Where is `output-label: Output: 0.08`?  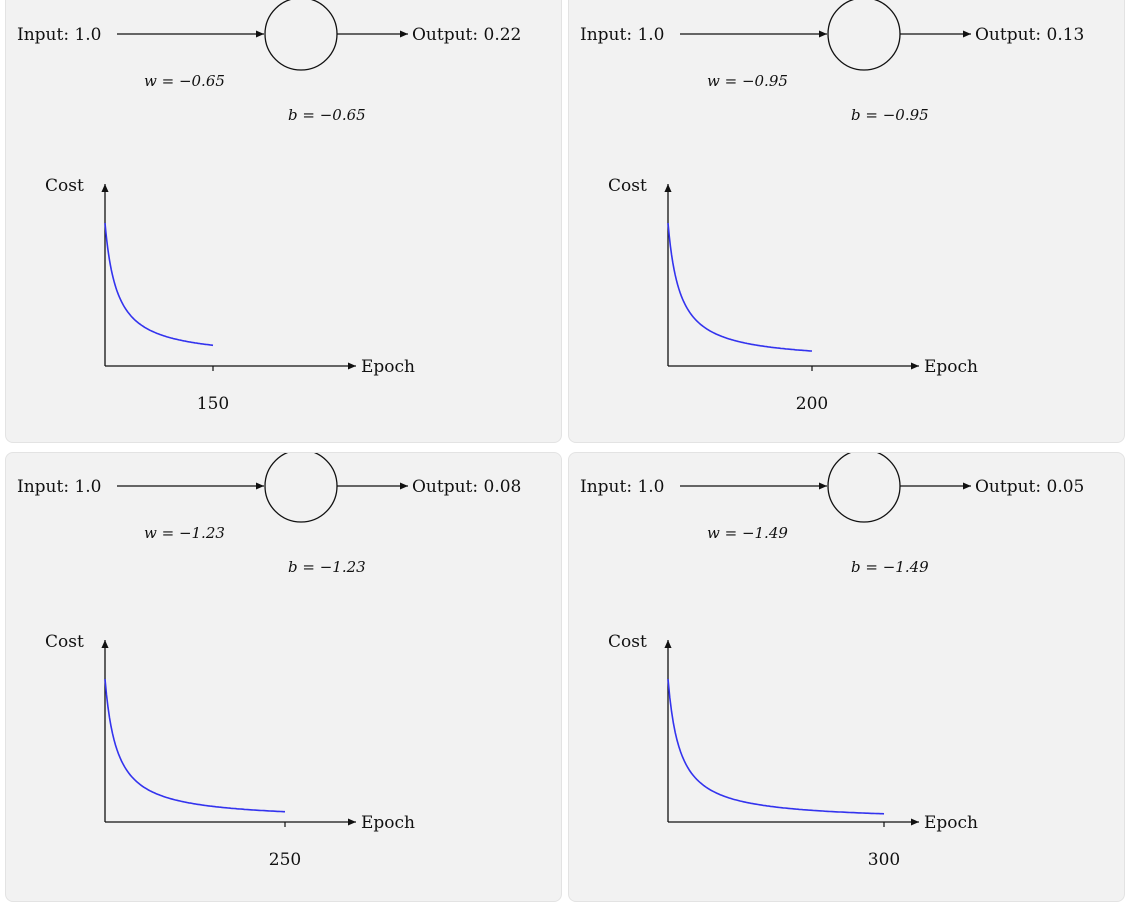 output-label: Output: 0.08 is located at coordinates (466, 487).